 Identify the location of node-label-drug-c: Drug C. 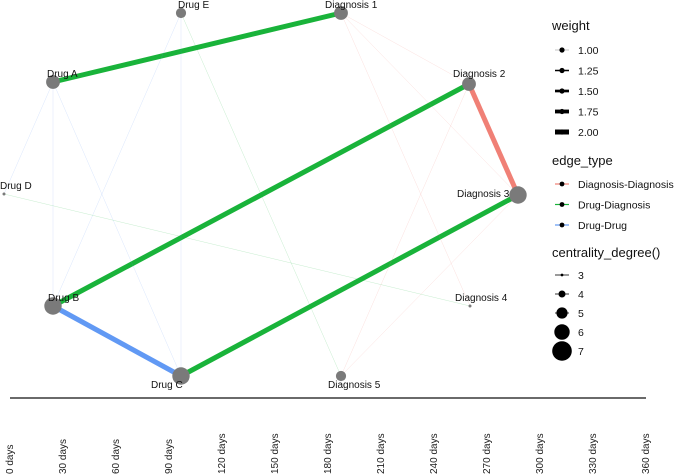
(167, 385).